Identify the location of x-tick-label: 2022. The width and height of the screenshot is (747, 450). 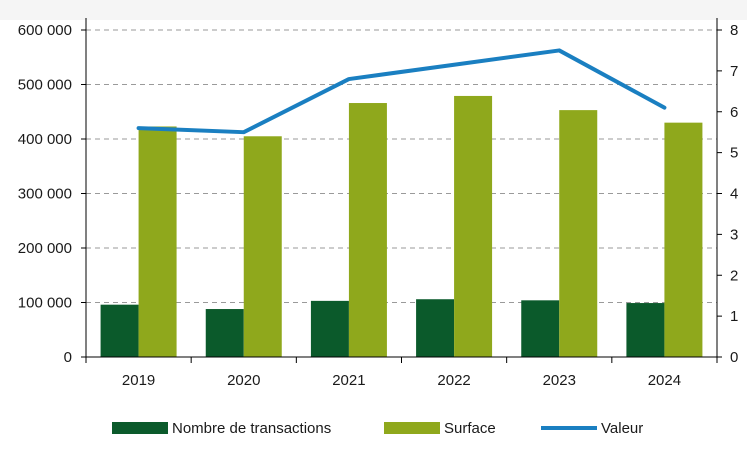
(453, 380).